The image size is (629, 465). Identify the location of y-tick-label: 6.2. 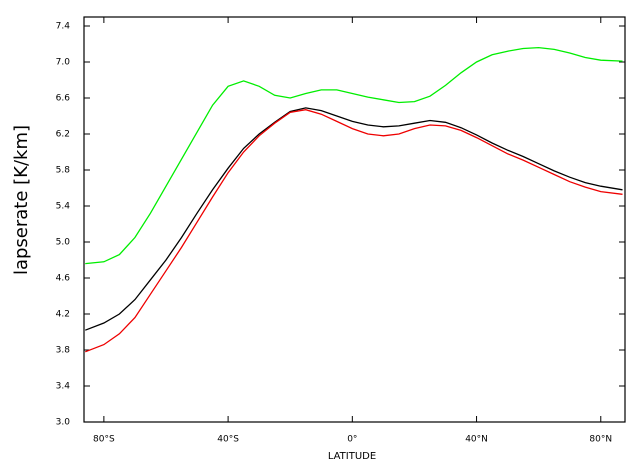
(63, 135).